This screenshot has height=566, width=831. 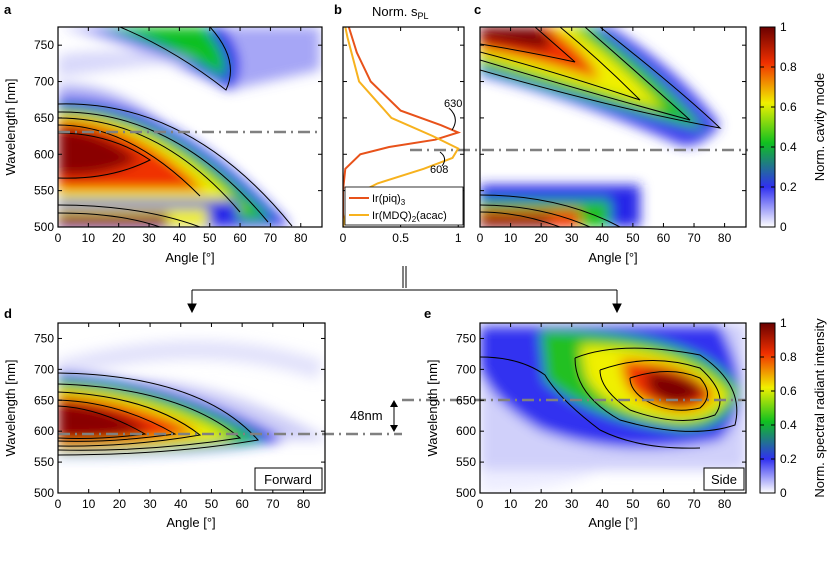 I want to click on colorbar-bottom, so click(x=767, y=408).